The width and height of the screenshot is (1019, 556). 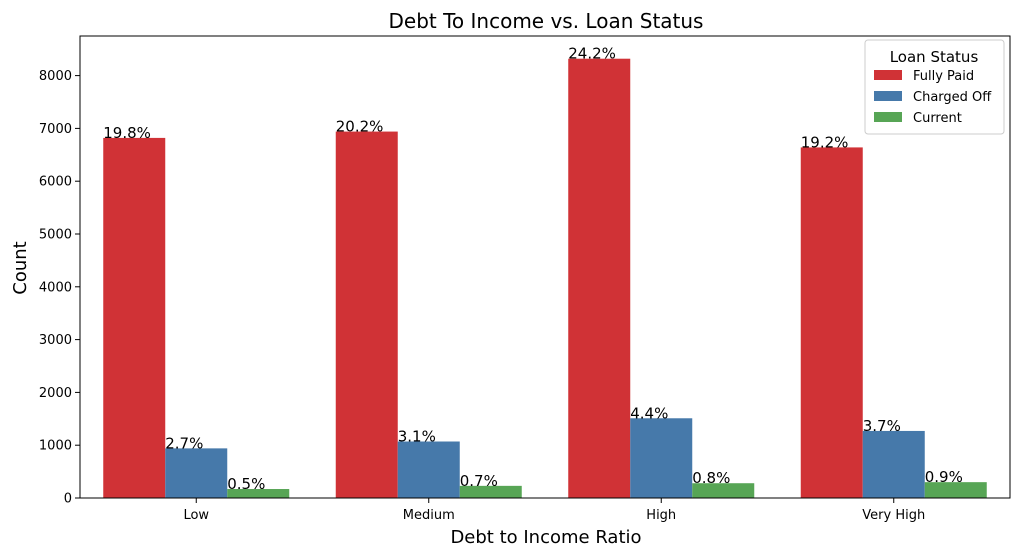 I want to click on legend-title: Loan Status, so click(x=934, y=57).